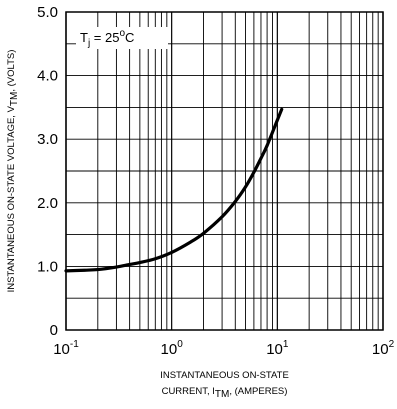 The image size is (397, 409). I want to click on x-tick-label-exponent: 0, so click(180, 344).